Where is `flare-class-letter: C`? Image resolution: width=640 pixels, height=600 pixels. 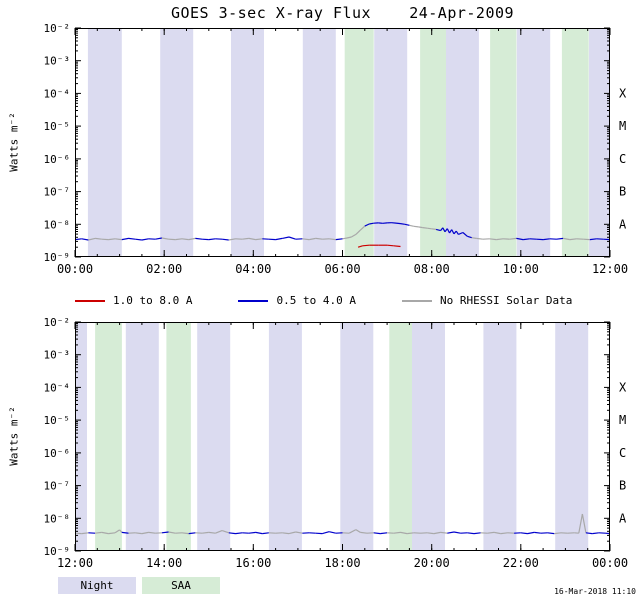 flare-class-letter: C is located at coordinates (622, 159).